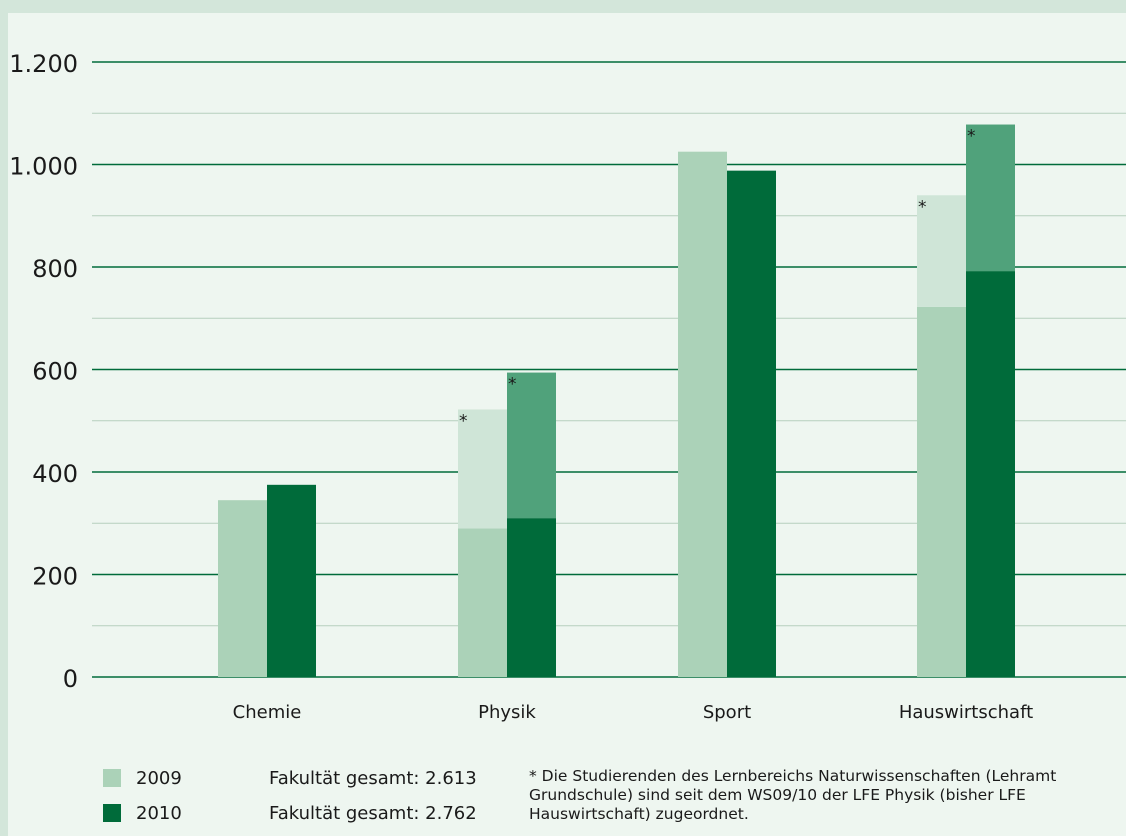  Describe the element at coordinates (43, 167) in the screenshot. I see `y-tick-label: 1.000` at that location.